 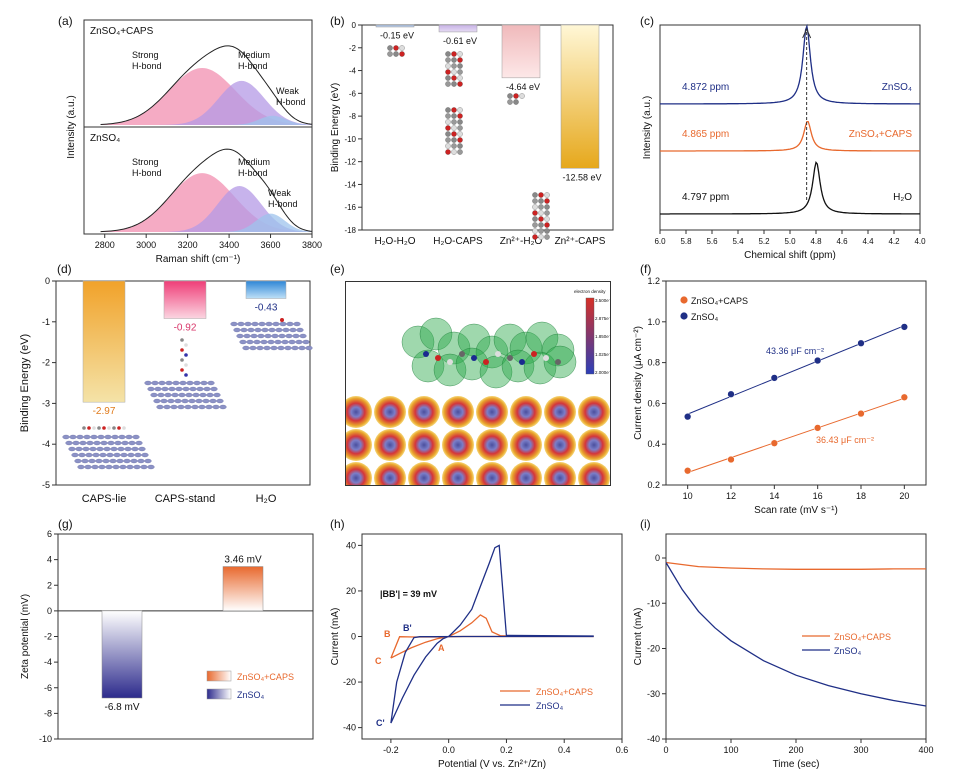 I want to click on y-axis-label: Current (mA), so click(x=638, y=637).